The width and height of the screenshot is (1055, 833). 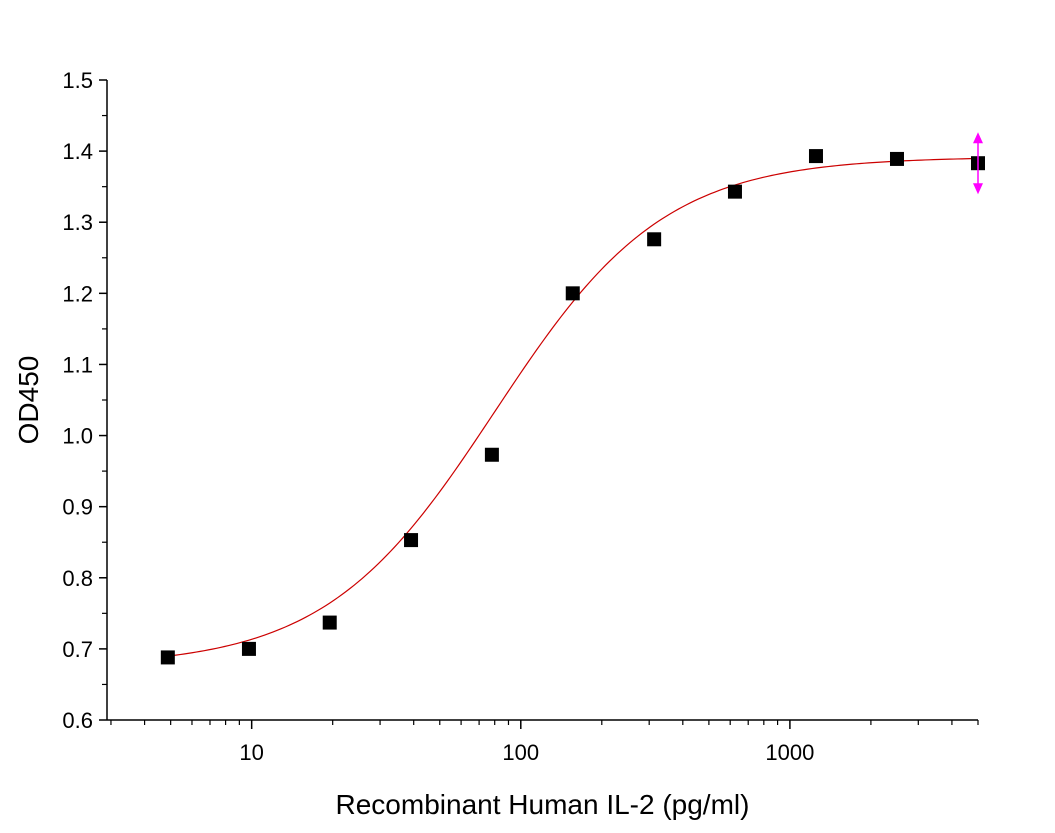 What do you see at coordinates (77, 507) in the screenshot?
I see `y-tick-label: 0.9` at bounding box center [77, 507].